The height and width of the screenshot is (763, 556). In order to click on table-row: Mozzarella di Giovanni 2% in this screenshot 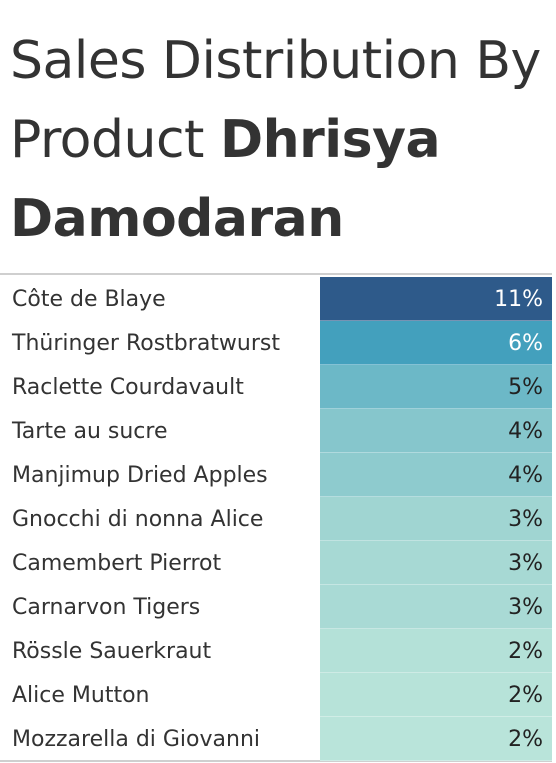, I will do `click(276, 739)`.